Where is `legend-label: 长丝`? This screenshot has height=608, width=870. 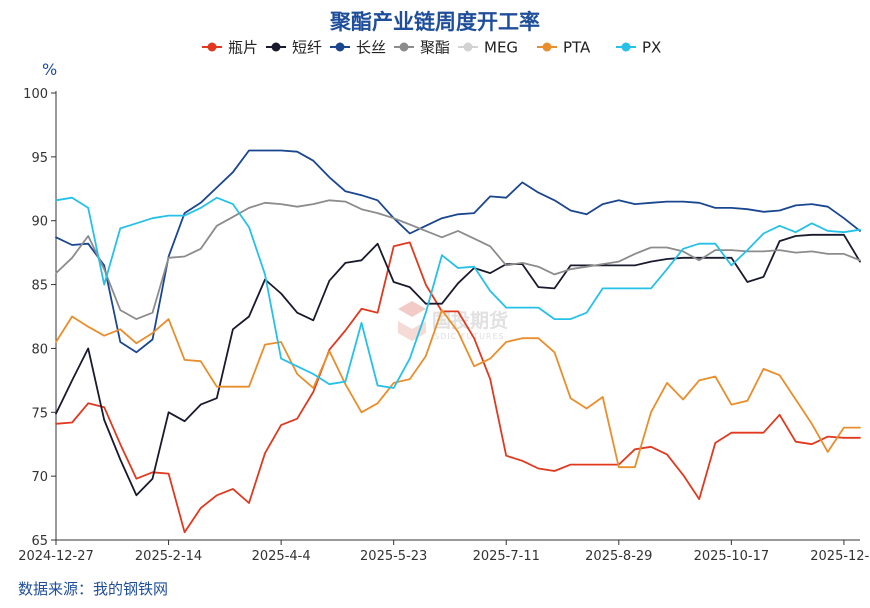 legend-label: 长丝 is located at coordinates (371, 48).